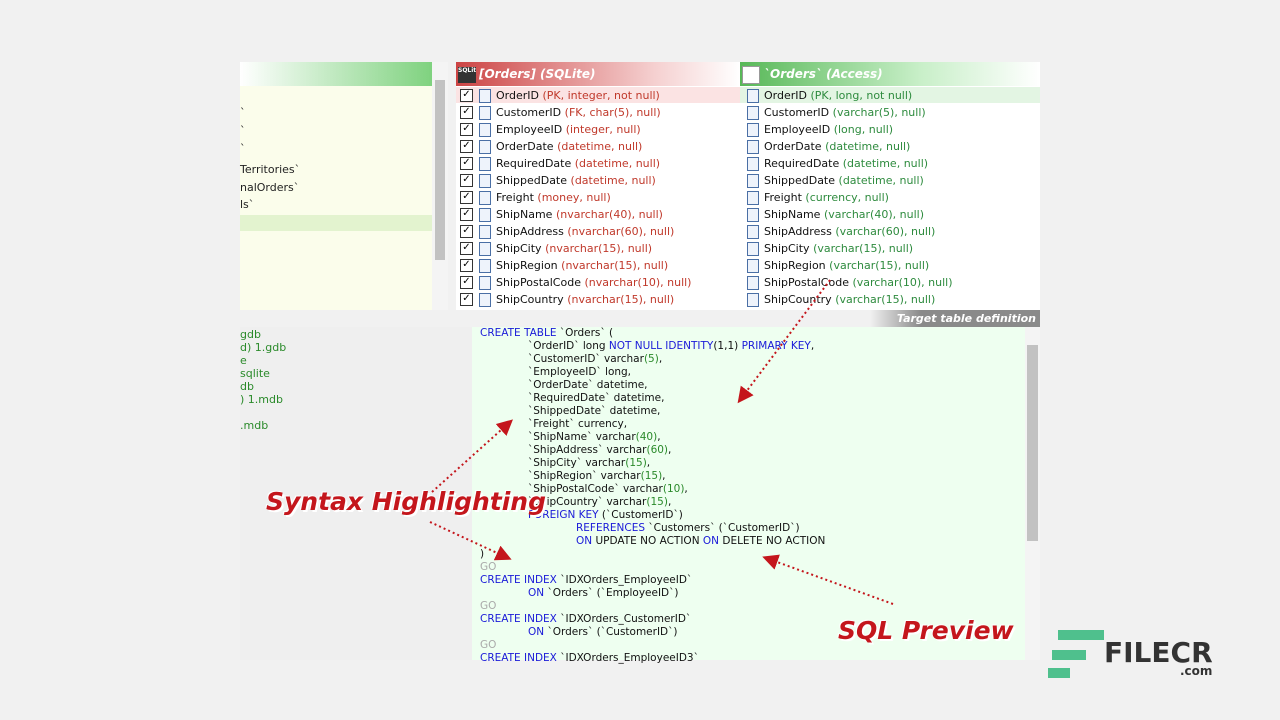 The width and height of the screenshot is (1280, 720). Describe the element at coordinates (611, 593) in the screenshot. I see `sql-token: `Orders` (`EmployeeID`)` at that location.